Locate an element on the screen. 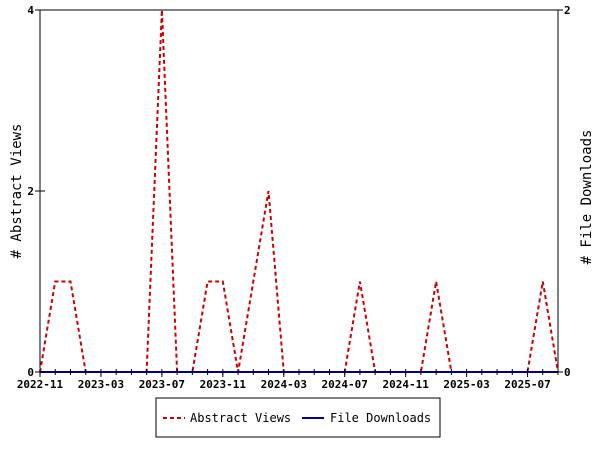  legend-label-file-downloads: File Downloads is located at coordinates (380, 418).